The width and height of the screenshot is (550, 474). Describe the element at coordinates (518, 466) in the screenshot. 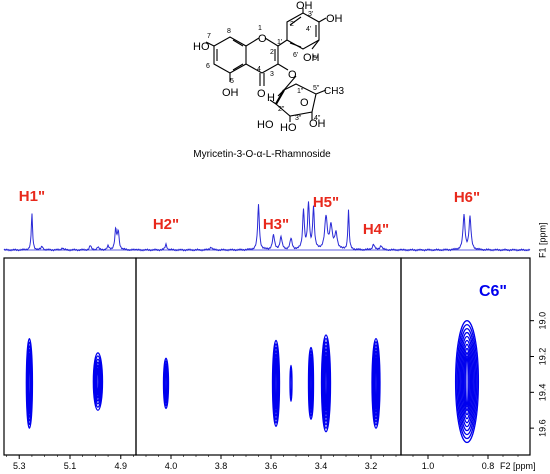

I see `x-axis-title: F2 [ppm]` at that location.